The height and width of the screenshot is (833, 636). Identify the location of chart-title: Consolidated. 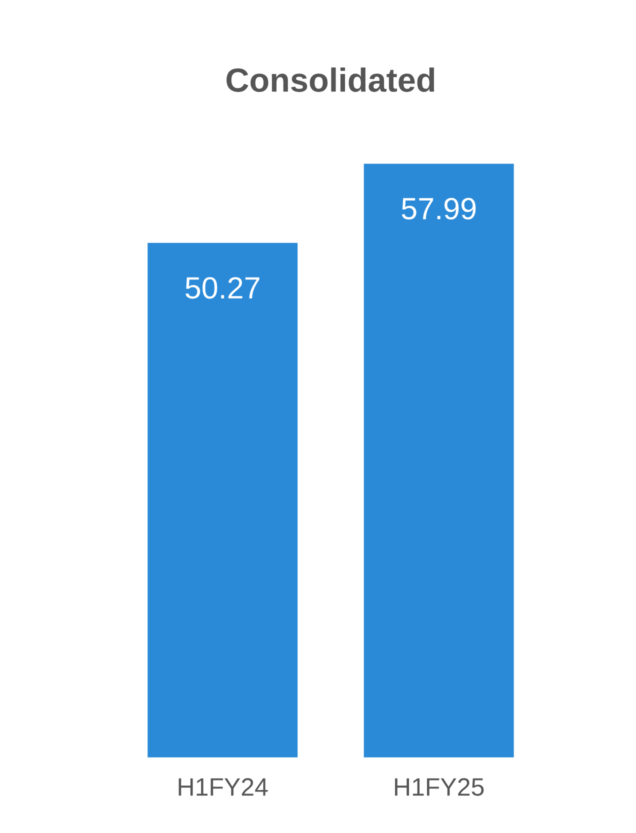
(330, 79).